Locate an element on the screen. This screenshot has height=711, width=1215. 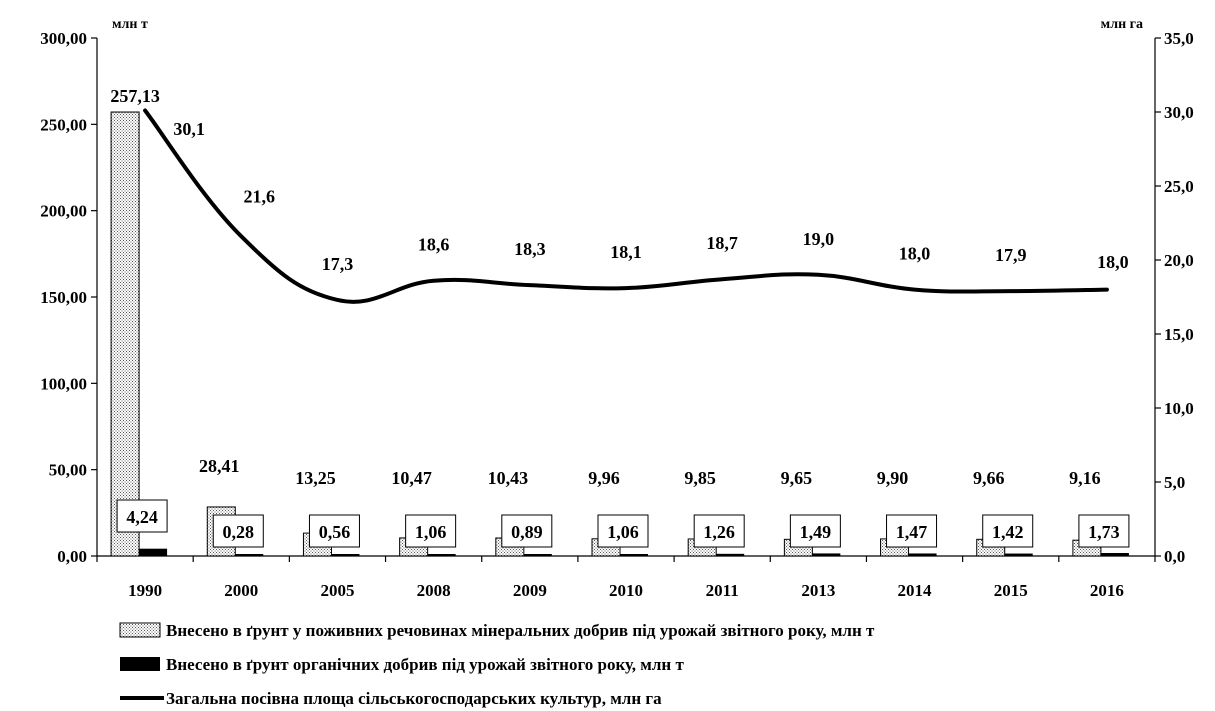
right-tick-label: 30,0 is located at coordinates (1179, 112).